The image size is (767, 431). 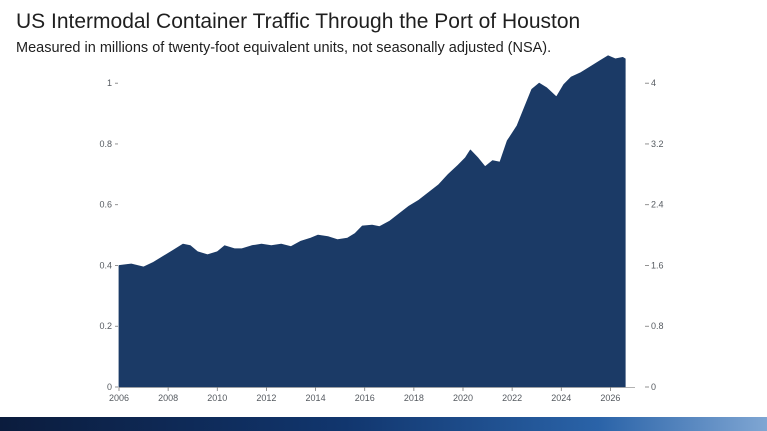 What do you see at coordinates (266, 398) in the screenshot?
I see `x-tick-label: 2012` at bounding box center [266, 398].